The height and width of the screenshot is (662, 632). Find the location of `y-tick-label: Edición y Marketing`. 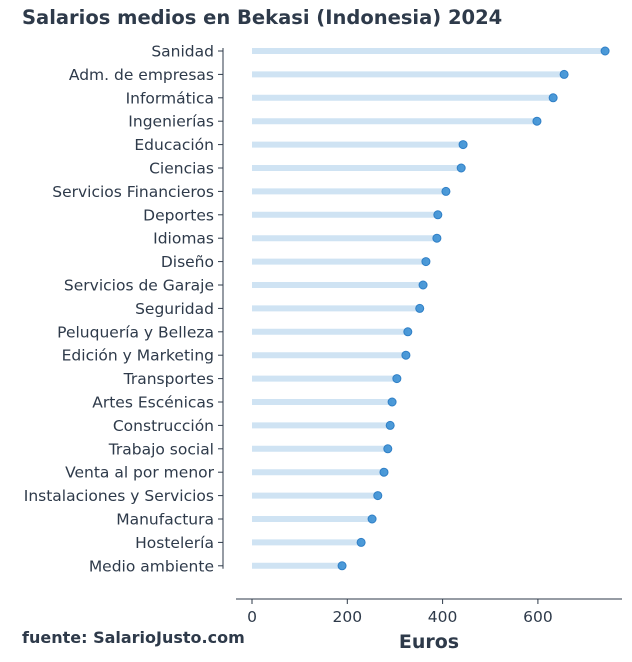

y-tick-label: Edición y Marketing is located at coordinates (138, 356).